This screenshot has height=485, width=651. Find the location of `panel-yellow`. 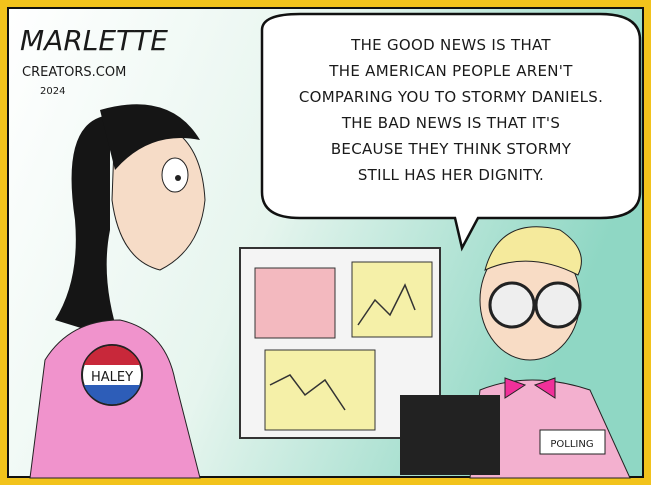

panel-yellow is located at coordinates (392, 299).